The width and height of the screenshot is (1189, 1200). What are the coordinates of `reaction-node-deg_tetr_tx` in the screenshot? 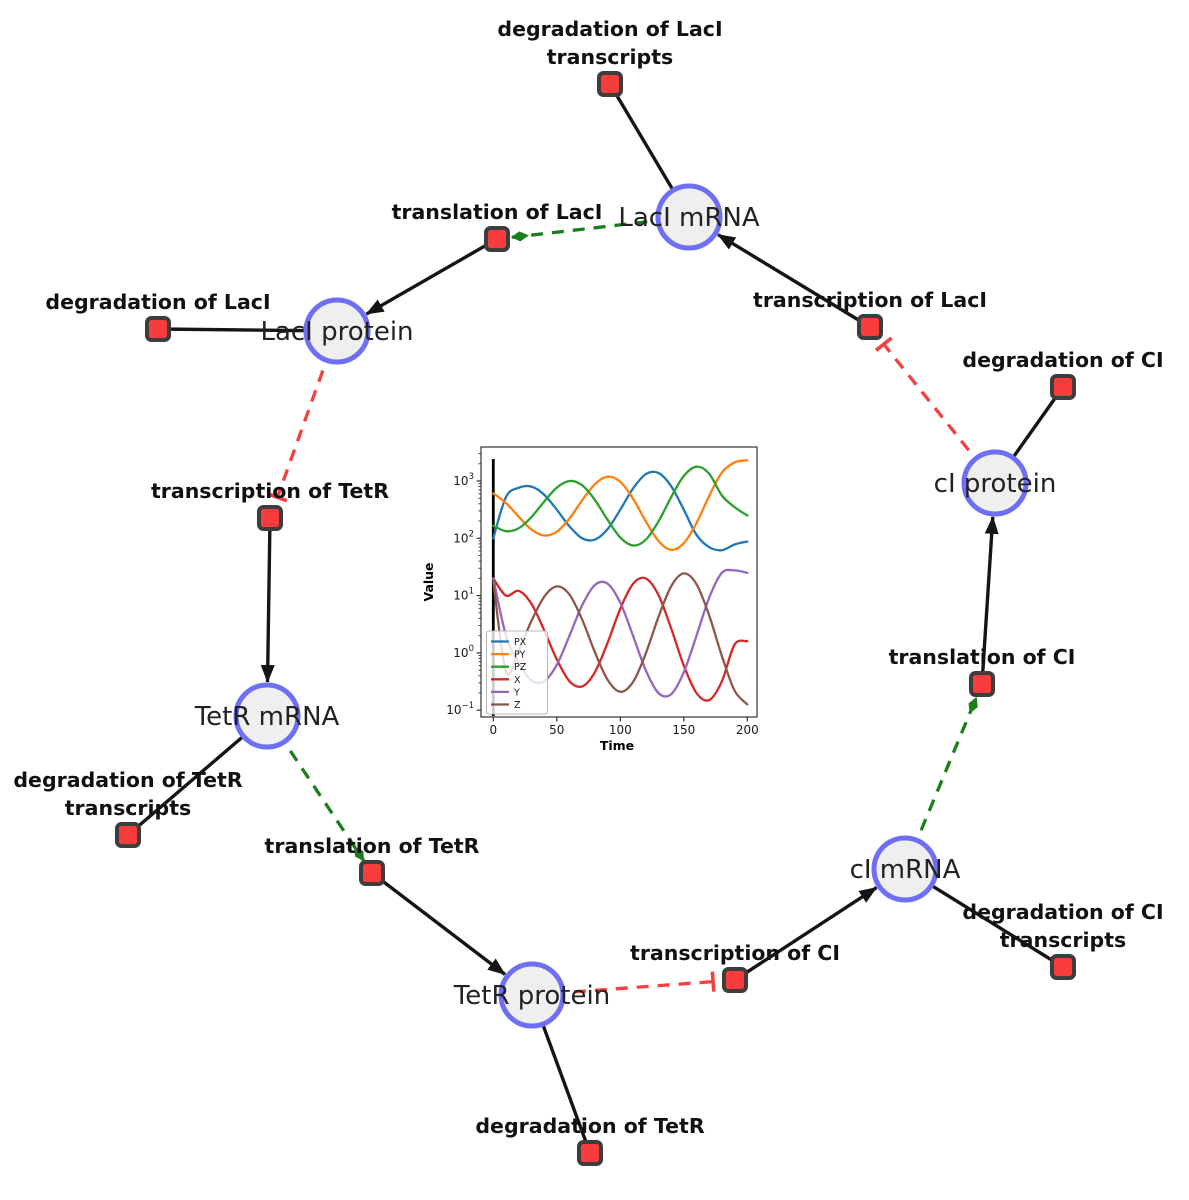 It's located at (128, 835).